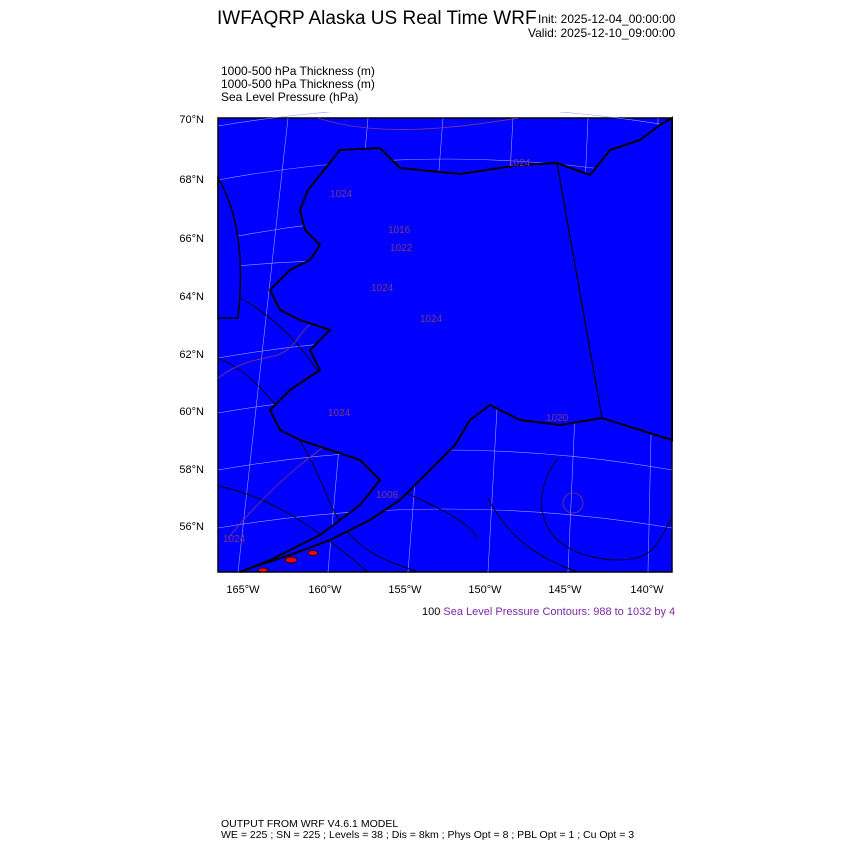 The height and width of the screenshot is (850, 850). What do you see at coordinates (579, 290) in the screenshot?
I see `canada-border` at bounding box center [579, 290].